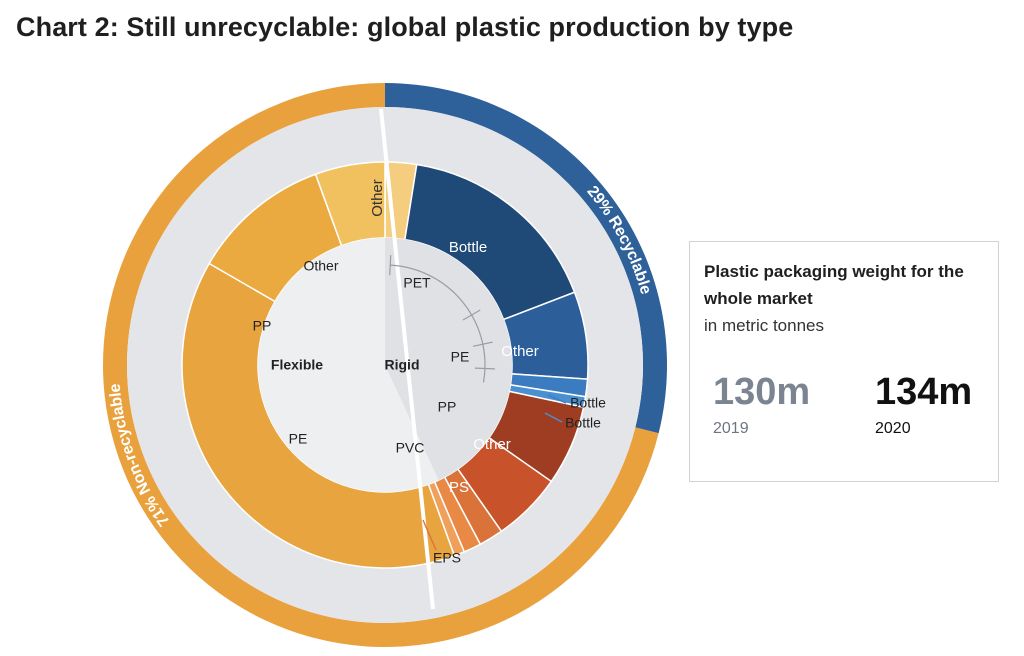 The image size is (1024, 656). Describe the element at coordinates (553, 417) in the screenshot. I see `callout-line-pp-bottle` at that location.